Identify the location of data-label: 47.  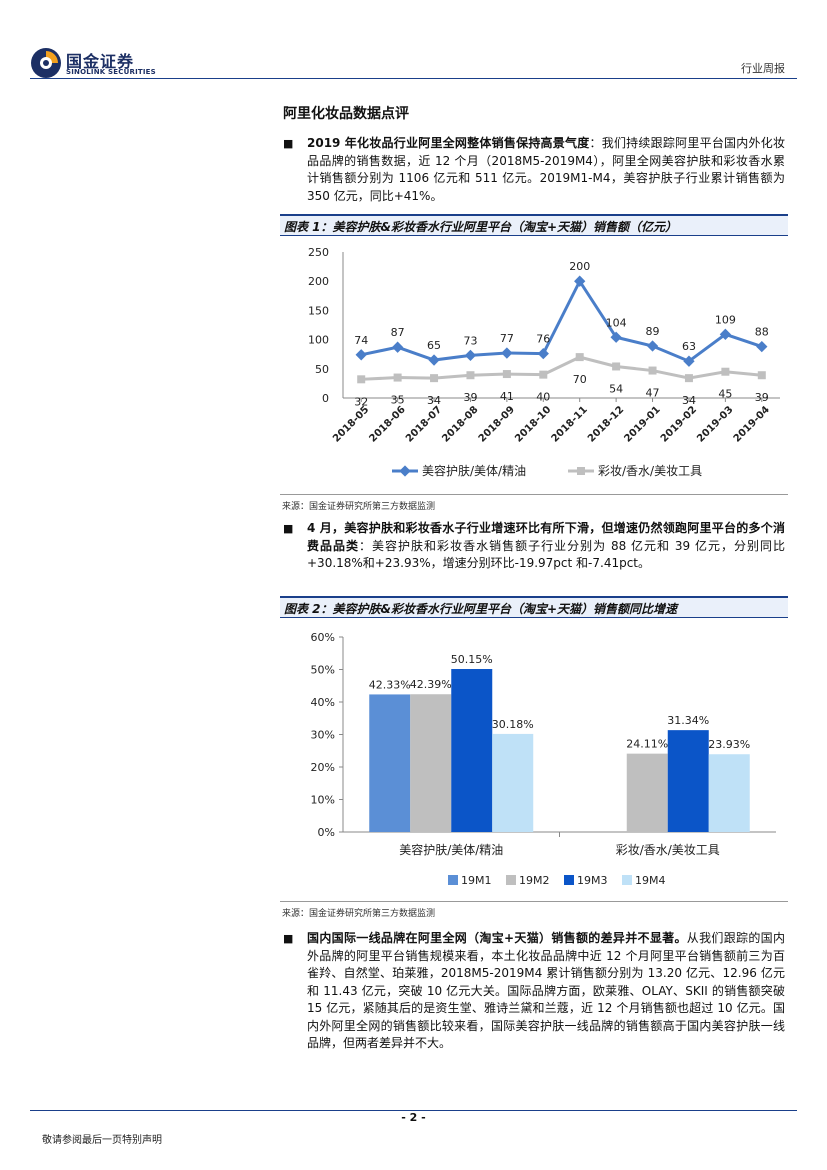
(653, 393).